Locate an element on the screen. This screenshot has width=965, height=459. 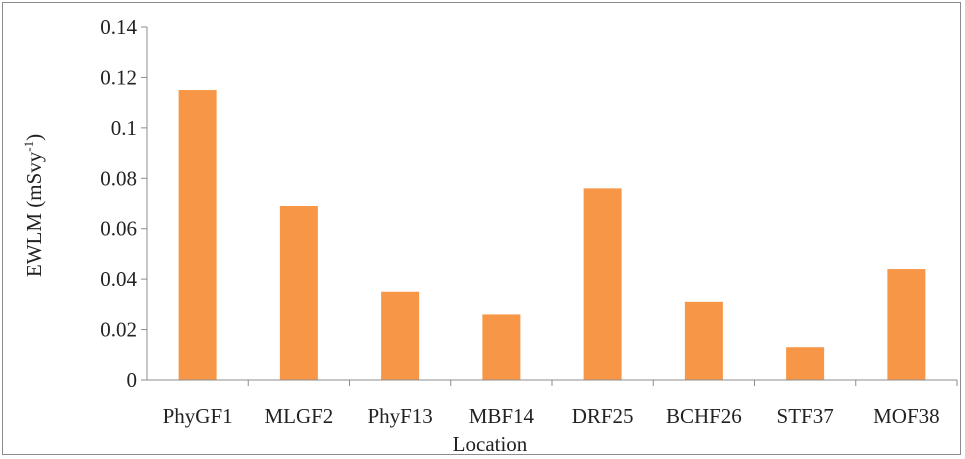
x-category-label: MLGF2 is located at coordinates (298, 416).